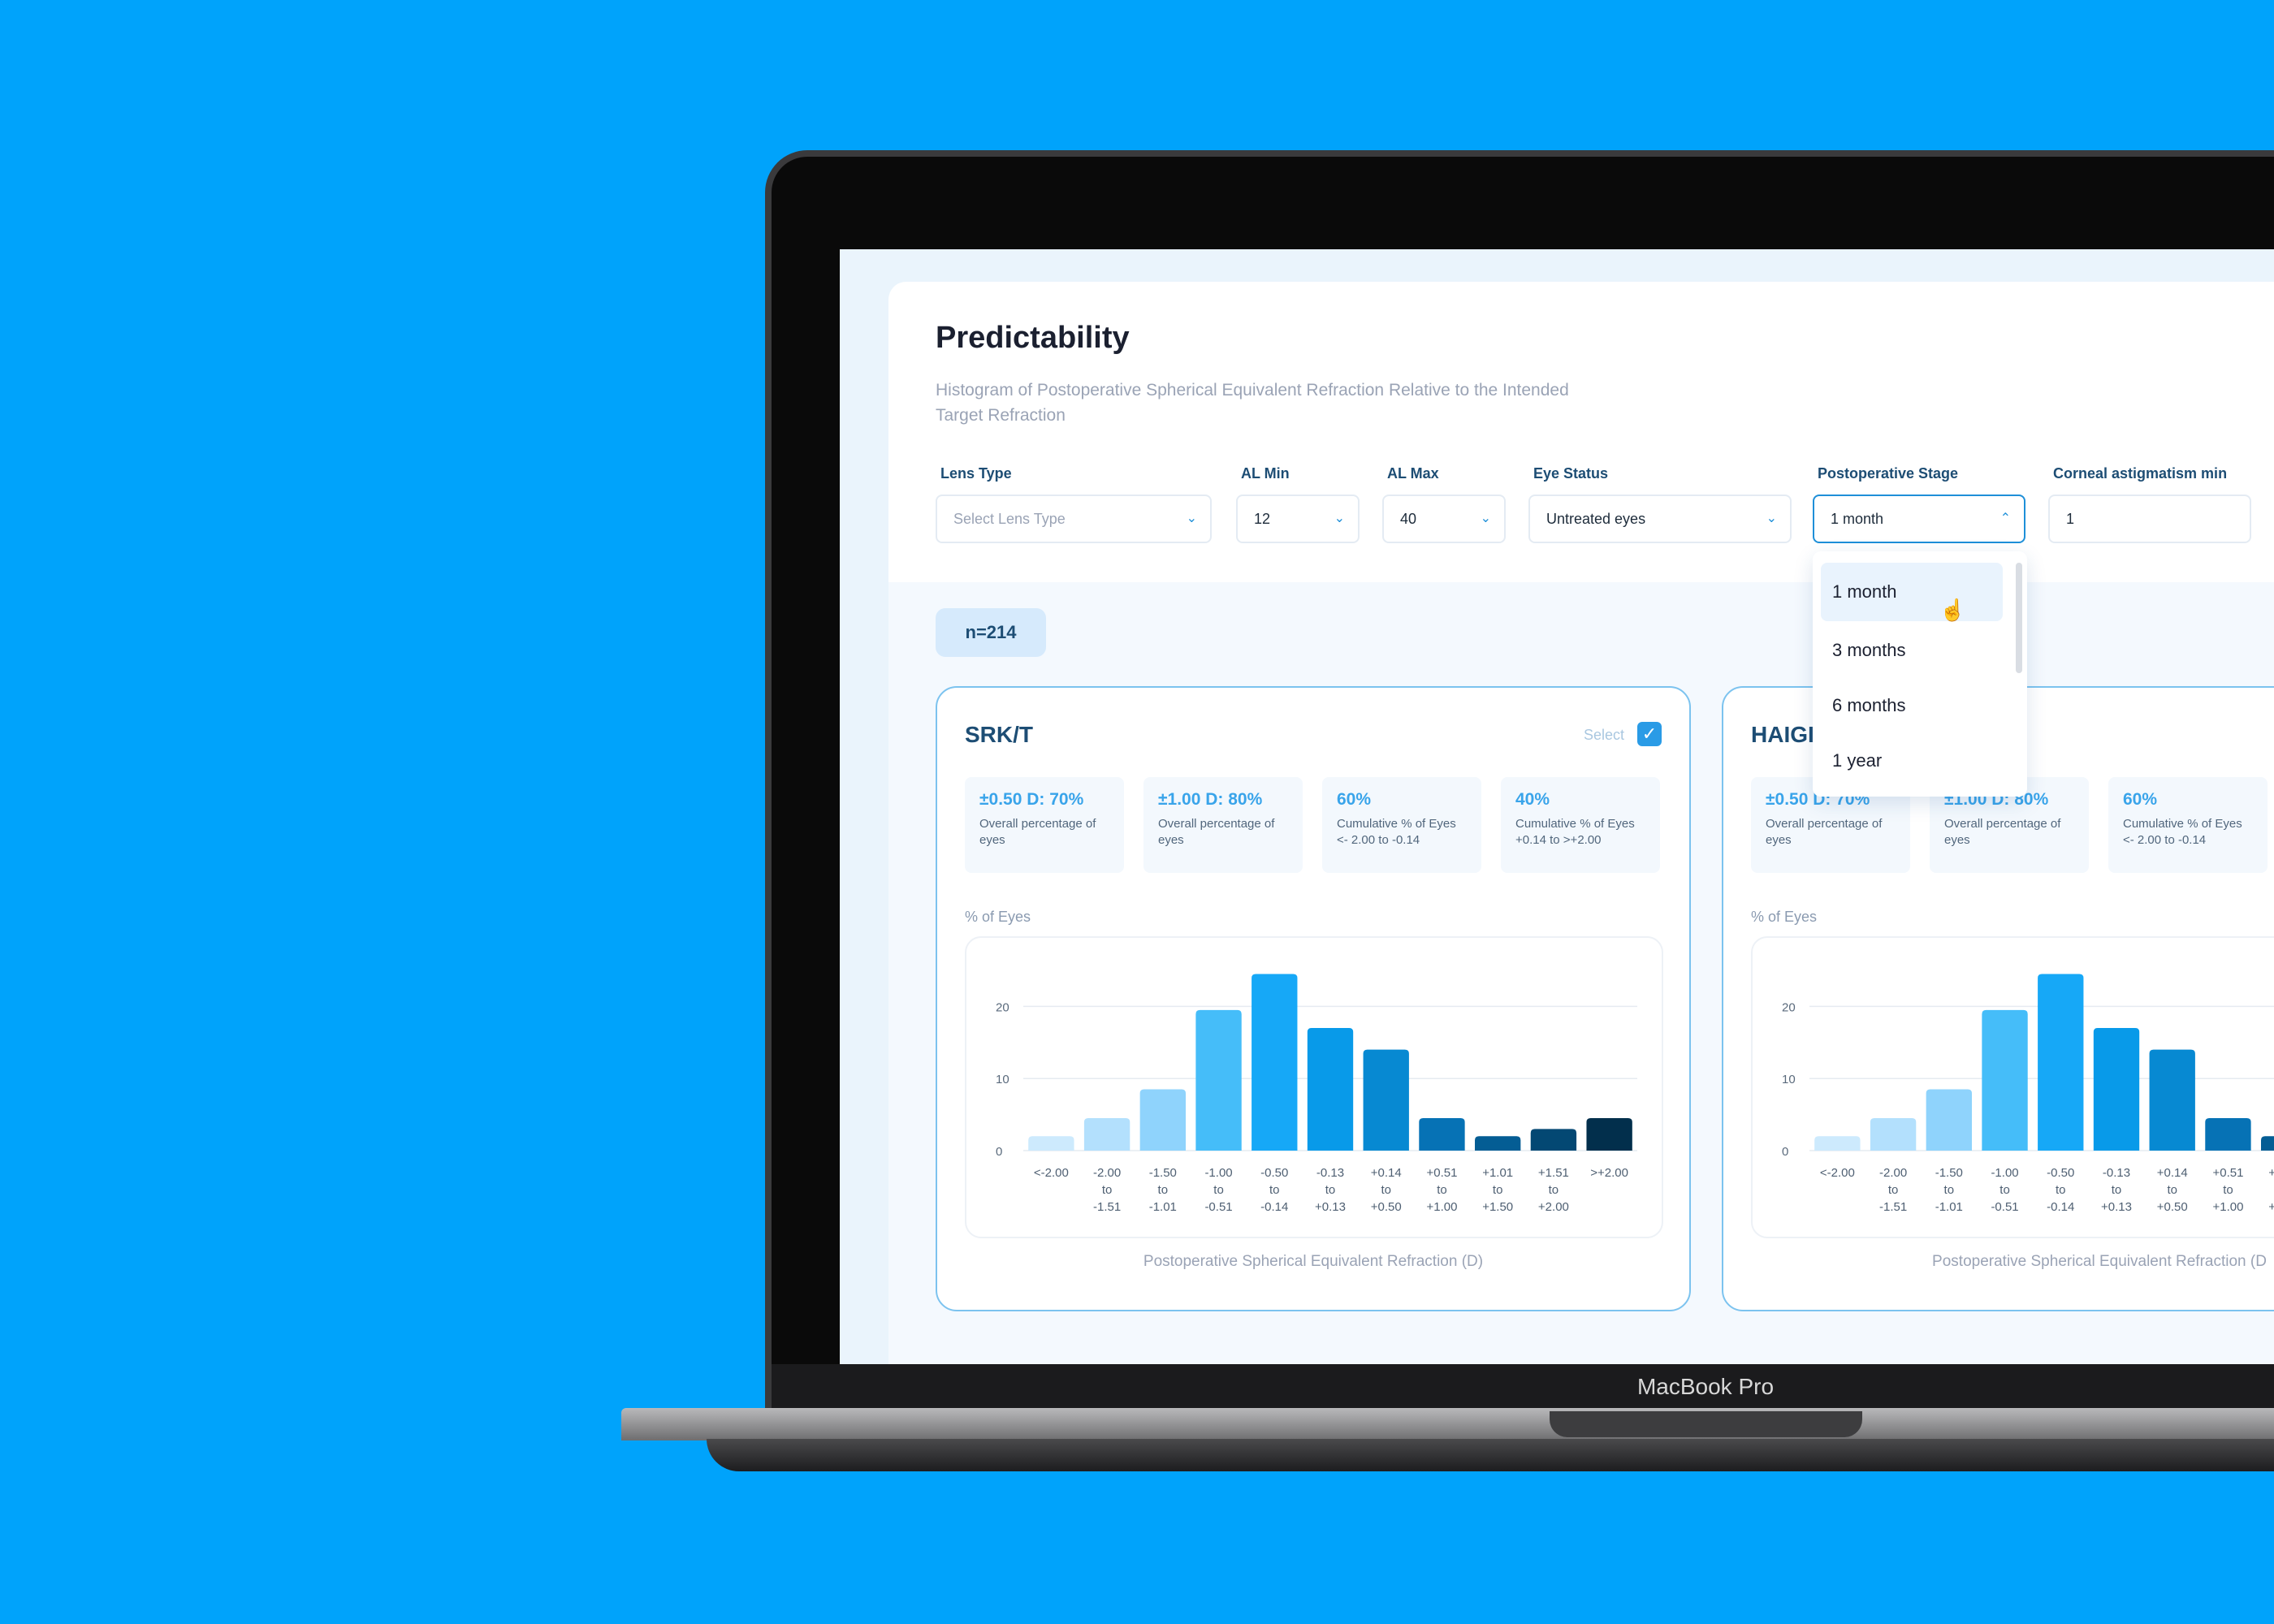 This screenshot has width=2274, height=1624. What do you see at coordinates (1033, 338) in the screenshot?
I see `page-title: Predictability` at bounding box center [1033, 338].